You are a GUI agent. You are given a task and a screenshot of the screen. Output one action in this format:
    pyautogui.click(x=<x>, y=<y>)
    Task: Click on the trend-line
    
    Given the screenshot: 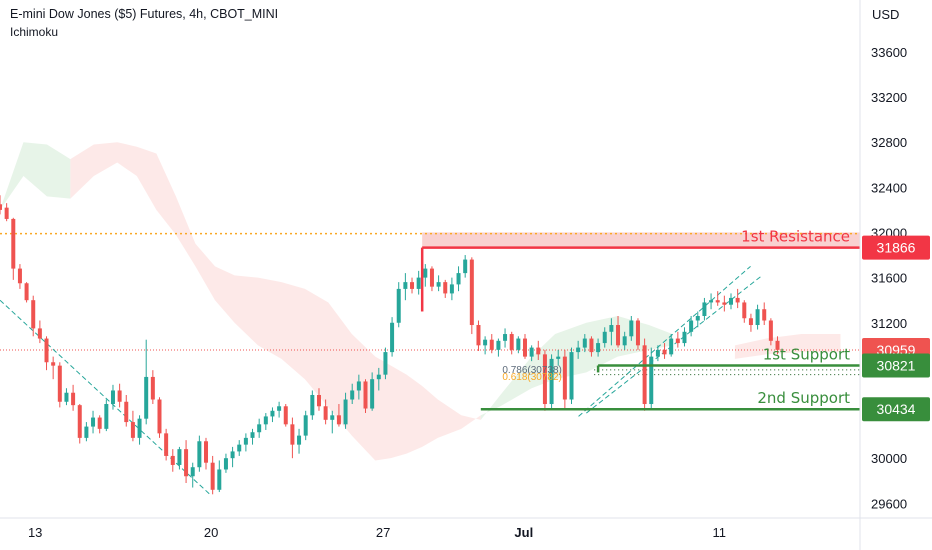 What is the action you would take?
    pyautogui.click(x=664, y=341)
    